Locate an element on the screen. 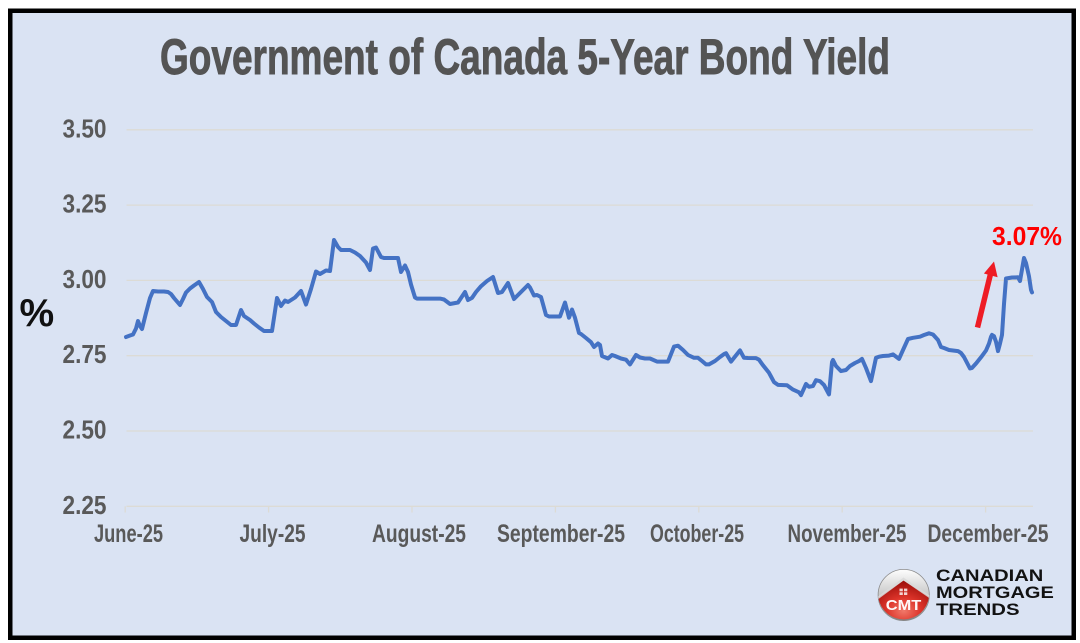 The image size is (1080, 643). svg-text: 3.00 is located at coordinates (85, 279).